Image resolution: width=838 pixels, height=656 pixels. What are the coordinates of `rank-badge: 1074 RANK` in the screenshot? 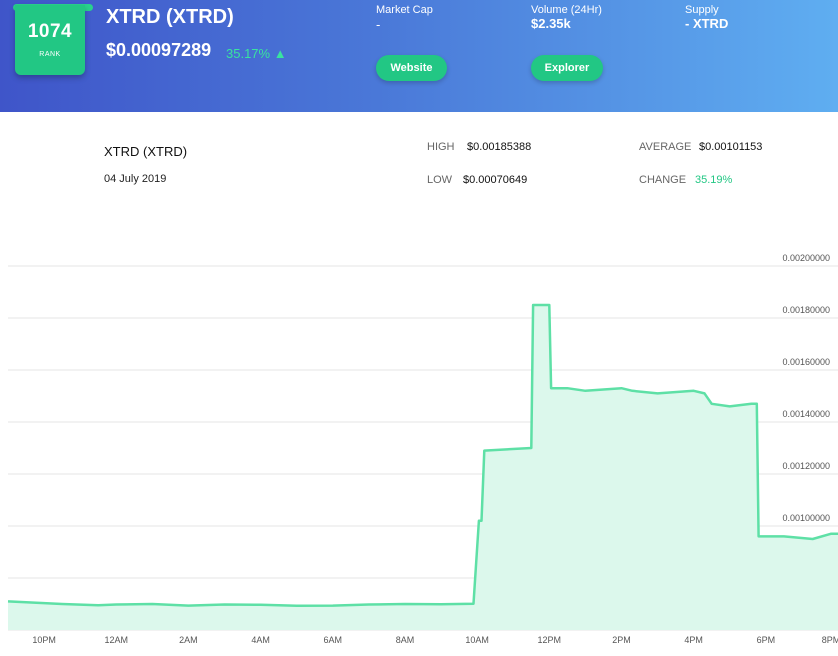 It's located at (50, 40).